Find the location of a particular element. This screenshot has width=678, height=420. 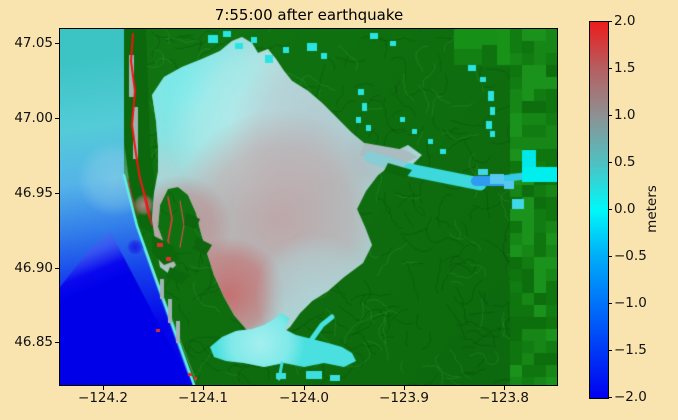

colorbar-tick-label: 1.0 is located at coordinates (625, 115).